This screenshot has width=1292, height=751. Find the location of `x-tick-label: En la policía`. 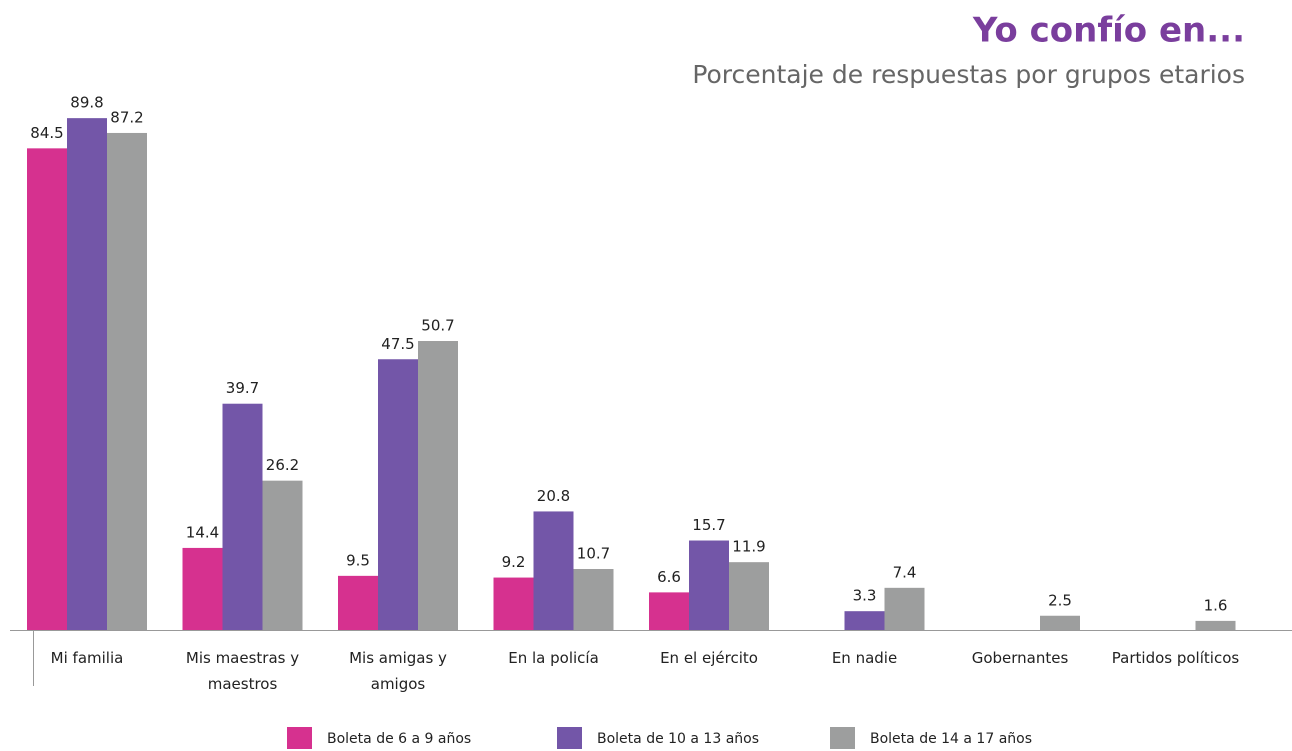

x-tick-label: En la policía is located at coordinates (553, 658).